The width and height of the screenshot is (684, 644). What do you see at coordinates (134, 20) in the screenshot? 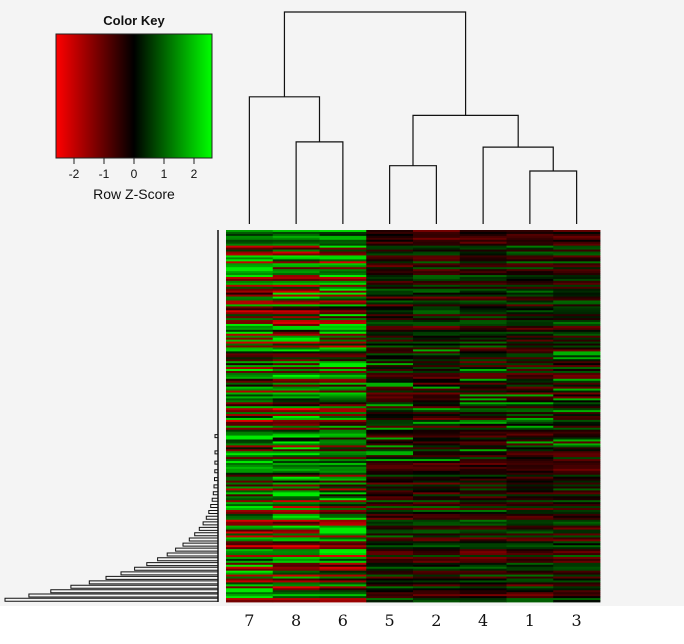
I see `color-key-title: Color Key` at bounding box center [134, 20].